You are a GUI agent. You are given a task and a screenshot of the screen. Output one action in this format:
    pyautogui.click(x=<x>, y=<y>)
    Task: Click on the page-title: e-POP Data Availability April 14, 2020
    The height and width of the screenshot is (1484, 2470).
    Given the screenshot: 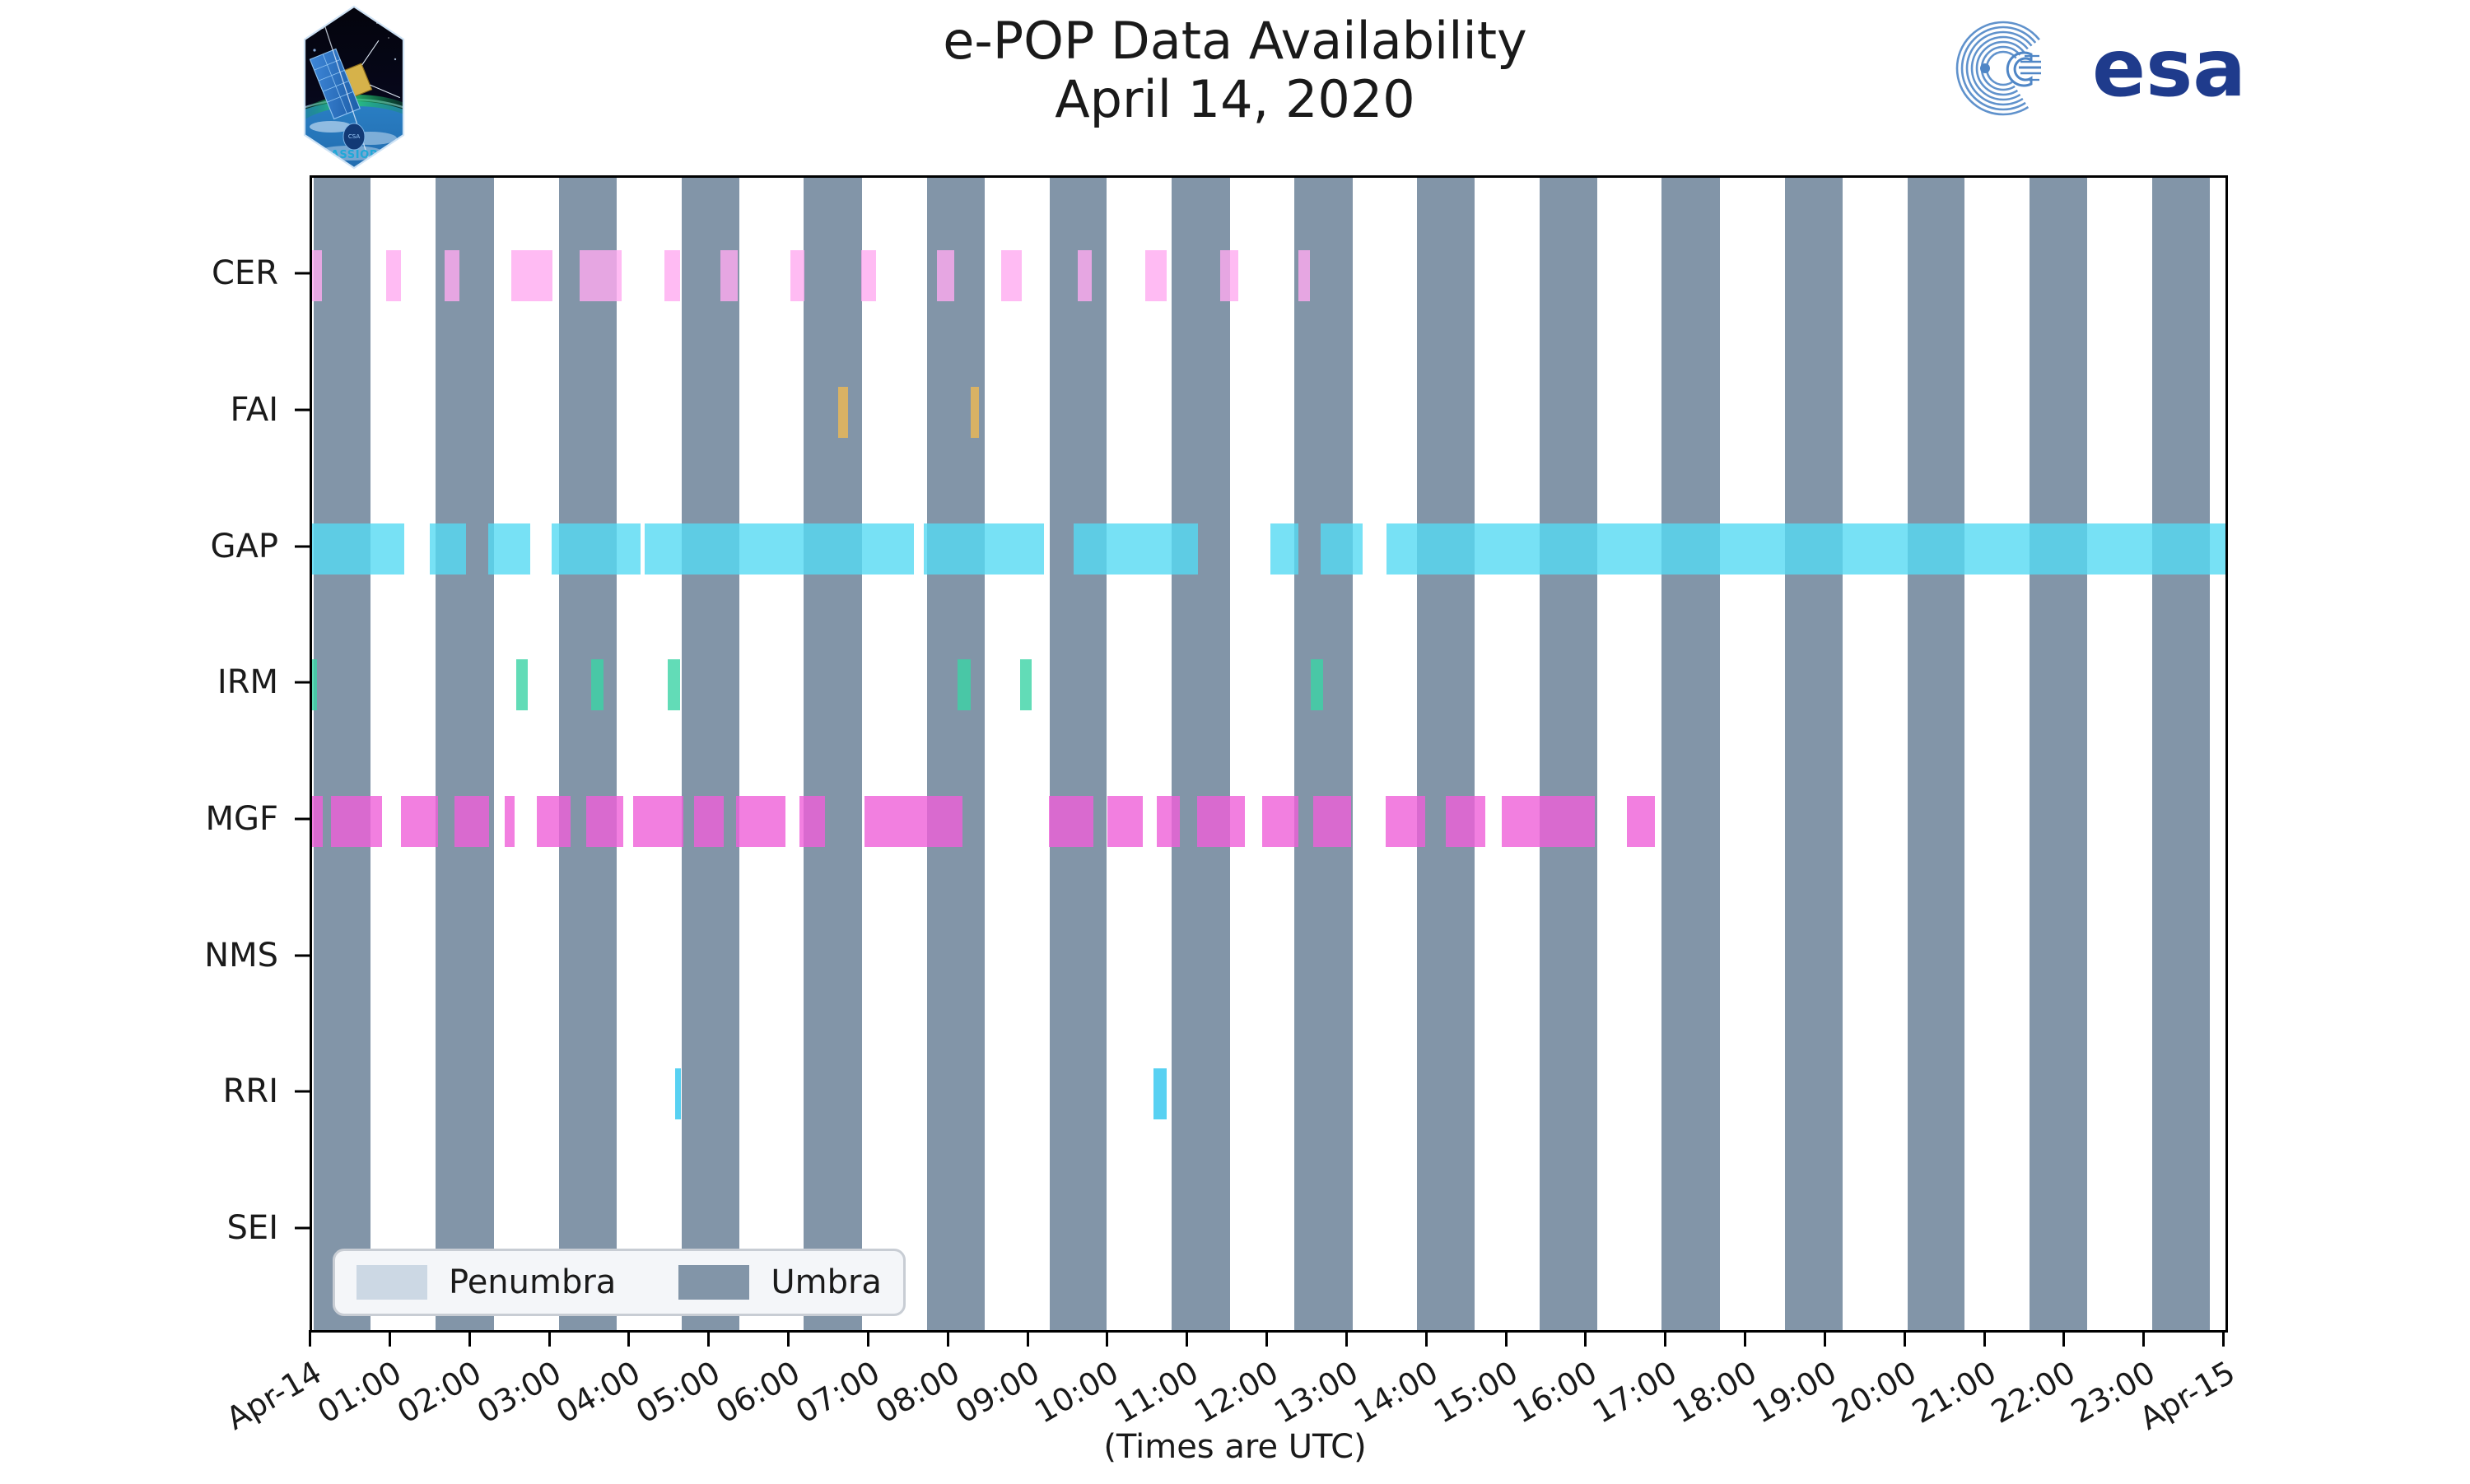 What is the action you would take?
    pyautogui.click(x=1235, y=70)
    